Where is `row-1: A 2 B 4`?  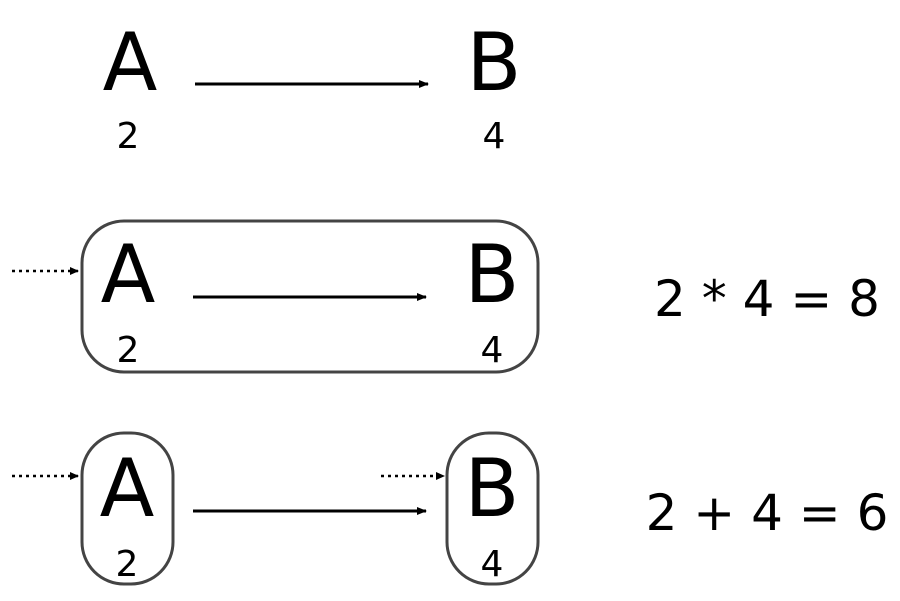
row-1: A 2 B 4 is located at coordinates (312, 86).